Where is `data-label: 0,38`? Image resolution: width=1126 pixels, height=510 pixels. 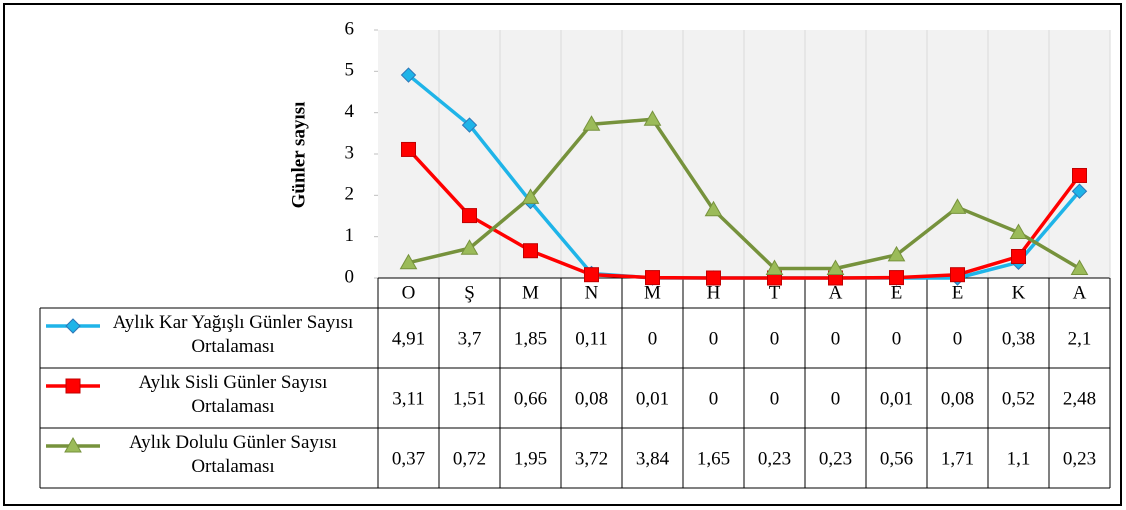
data-label: 0,38 is located at coordinates (1018, 338).